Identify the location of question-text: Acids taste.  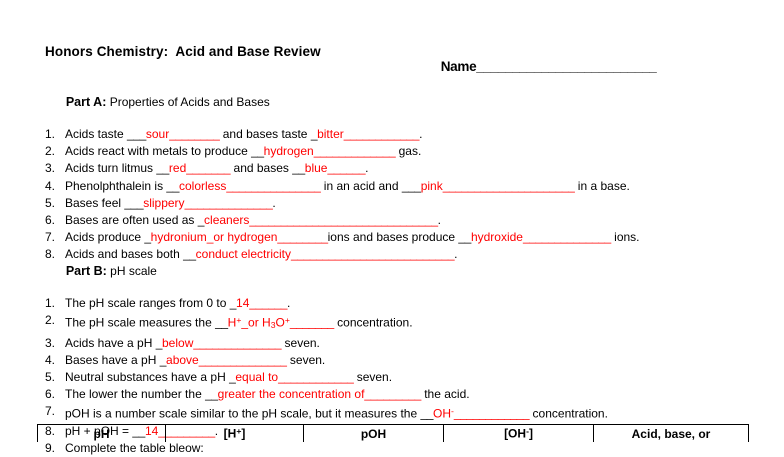
(96, 134).